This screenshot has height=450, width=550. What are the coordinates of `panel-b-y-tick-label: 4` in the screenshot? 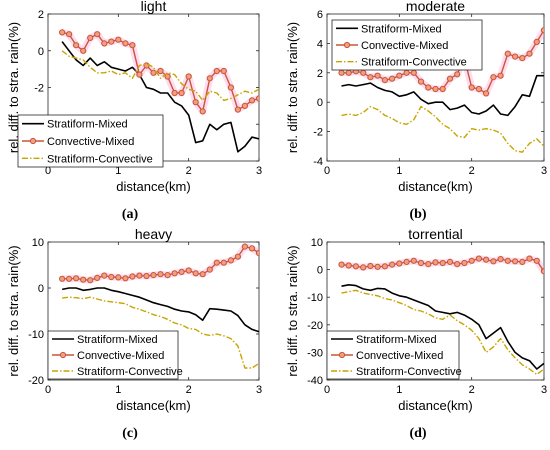 It's located at (320, 44).